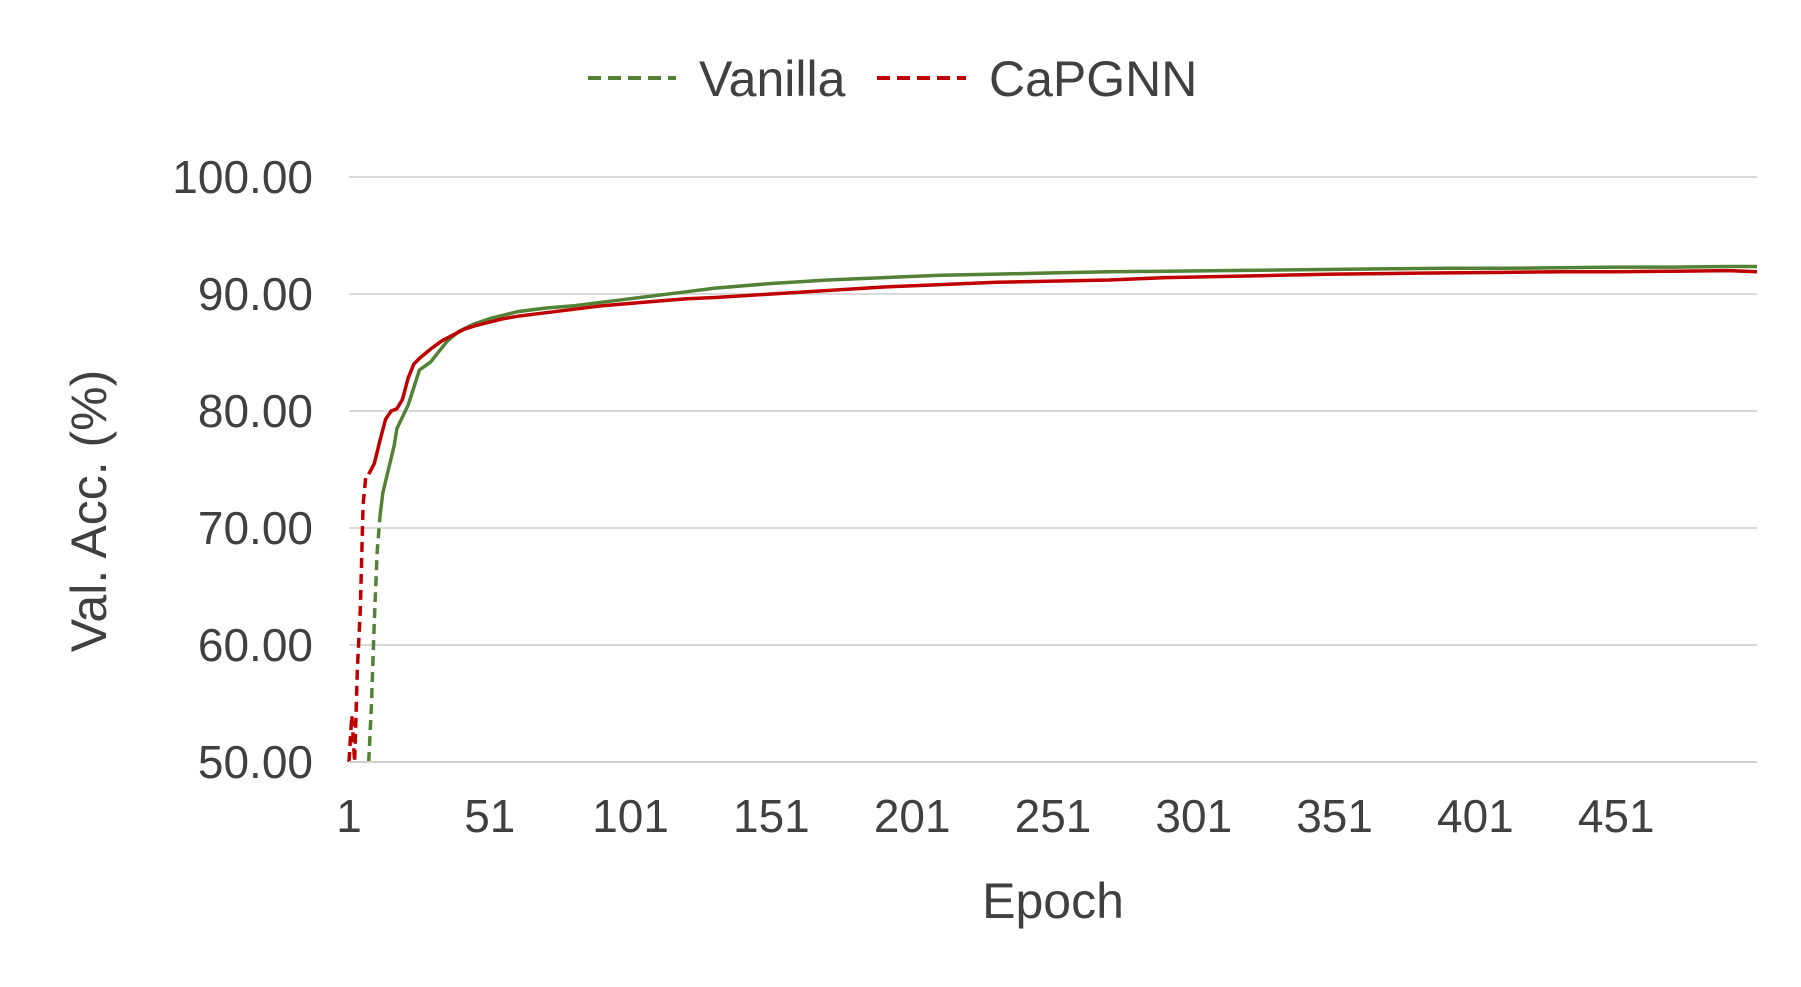 Image resolution: width=1801 pixels, height=987 pixels. What do you see at coordinates (255, 294) in the screenshot?
I see `y-tick-label: 90.00` at bounding box center [255, 294].